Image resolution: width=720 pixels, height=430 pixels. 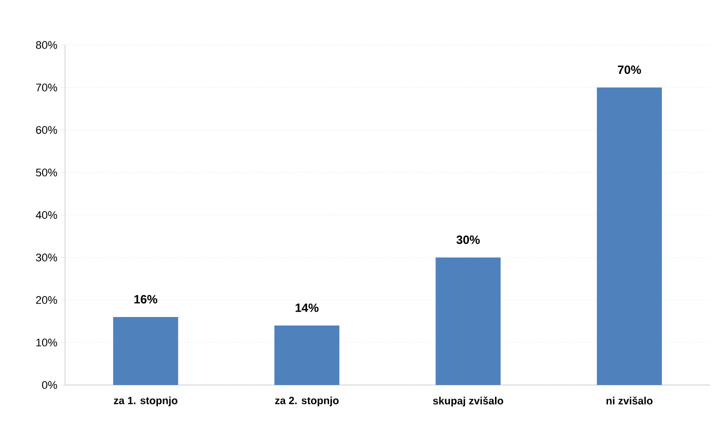 What do you see at coordinates (47, 258) in the screenshot?
I see `y-tick-label: 30%` at bounding box center [47, 258].